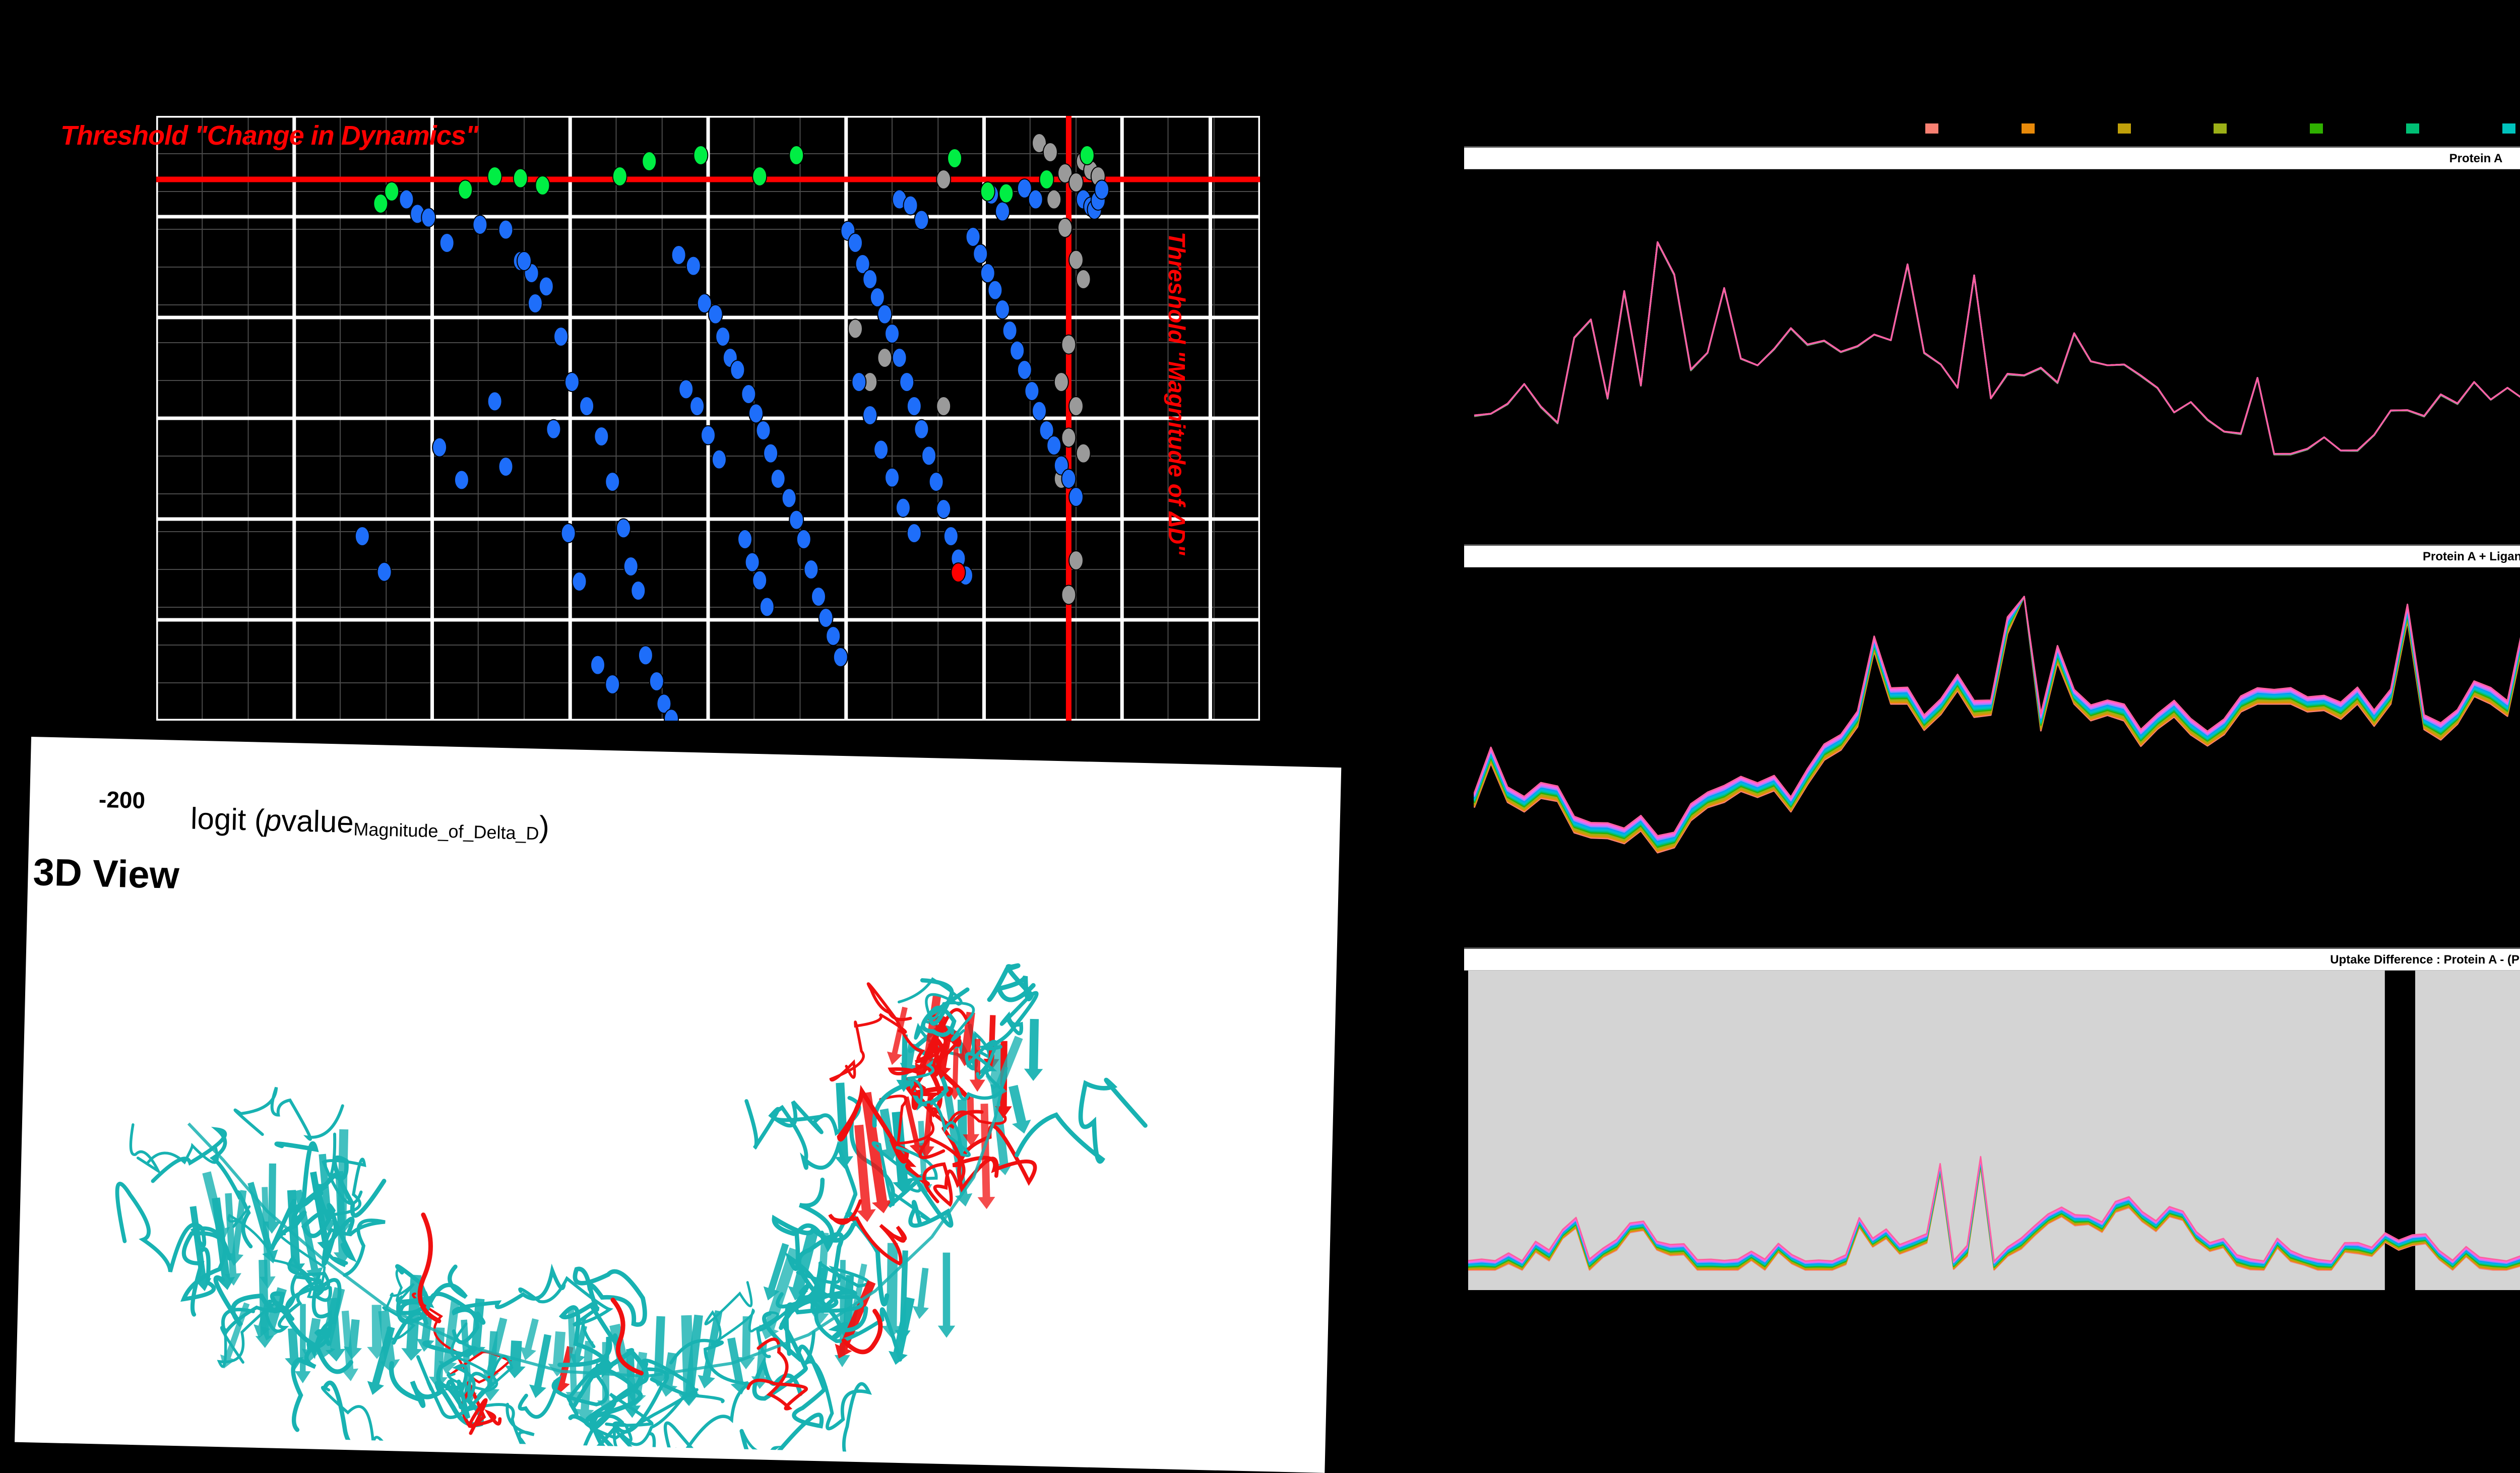 The height and width of the screenshot is (1473, 2520). I want to click on uptake-chart-difference, so click(1992, 1130).